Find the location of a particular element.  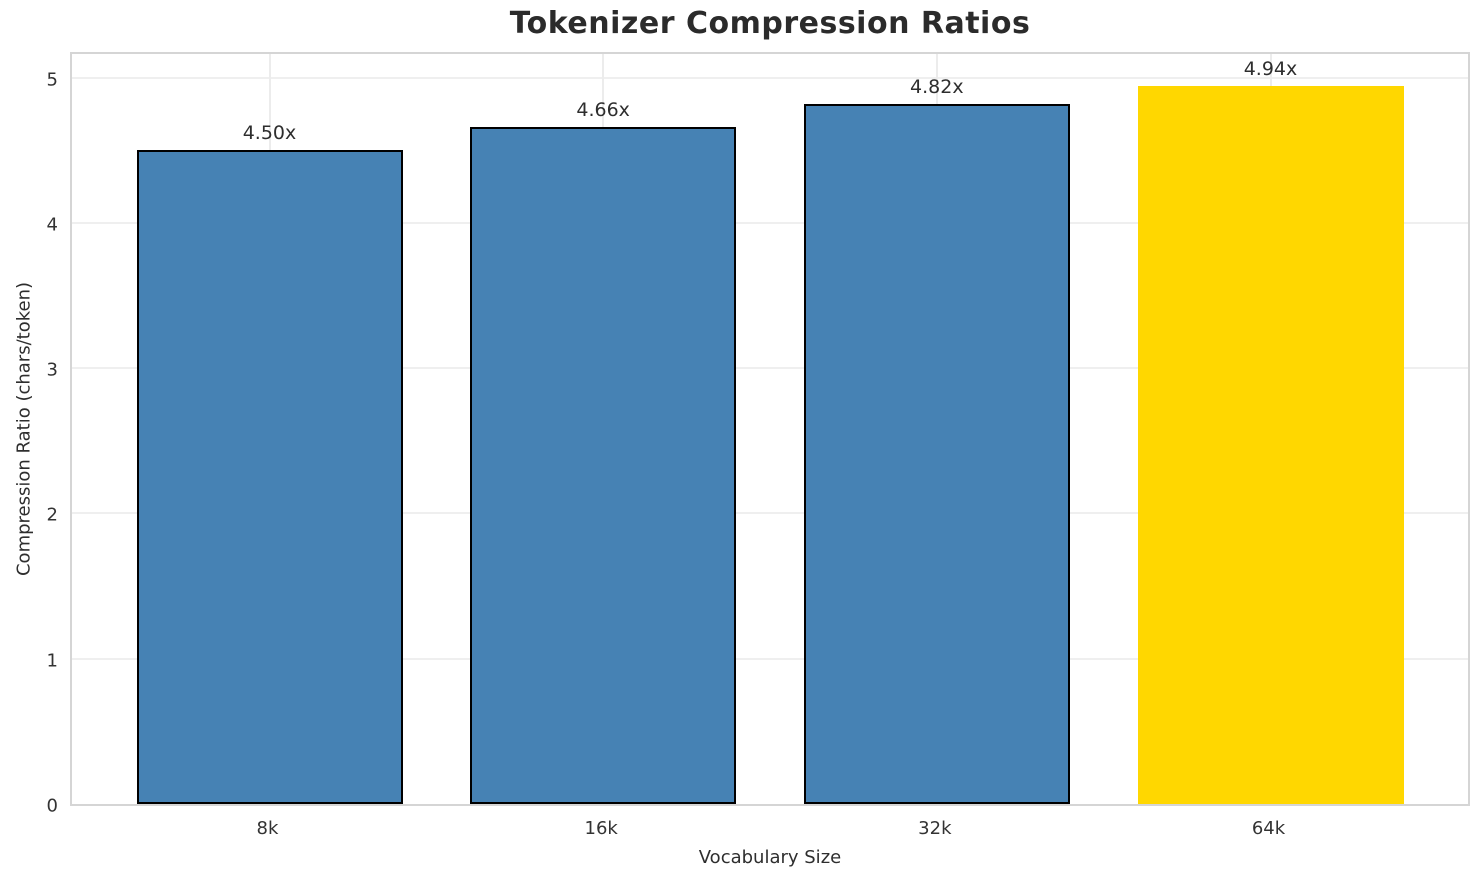

y-axis-label: Compression Ratio (chars/token) is located at coordinates (24, 429).